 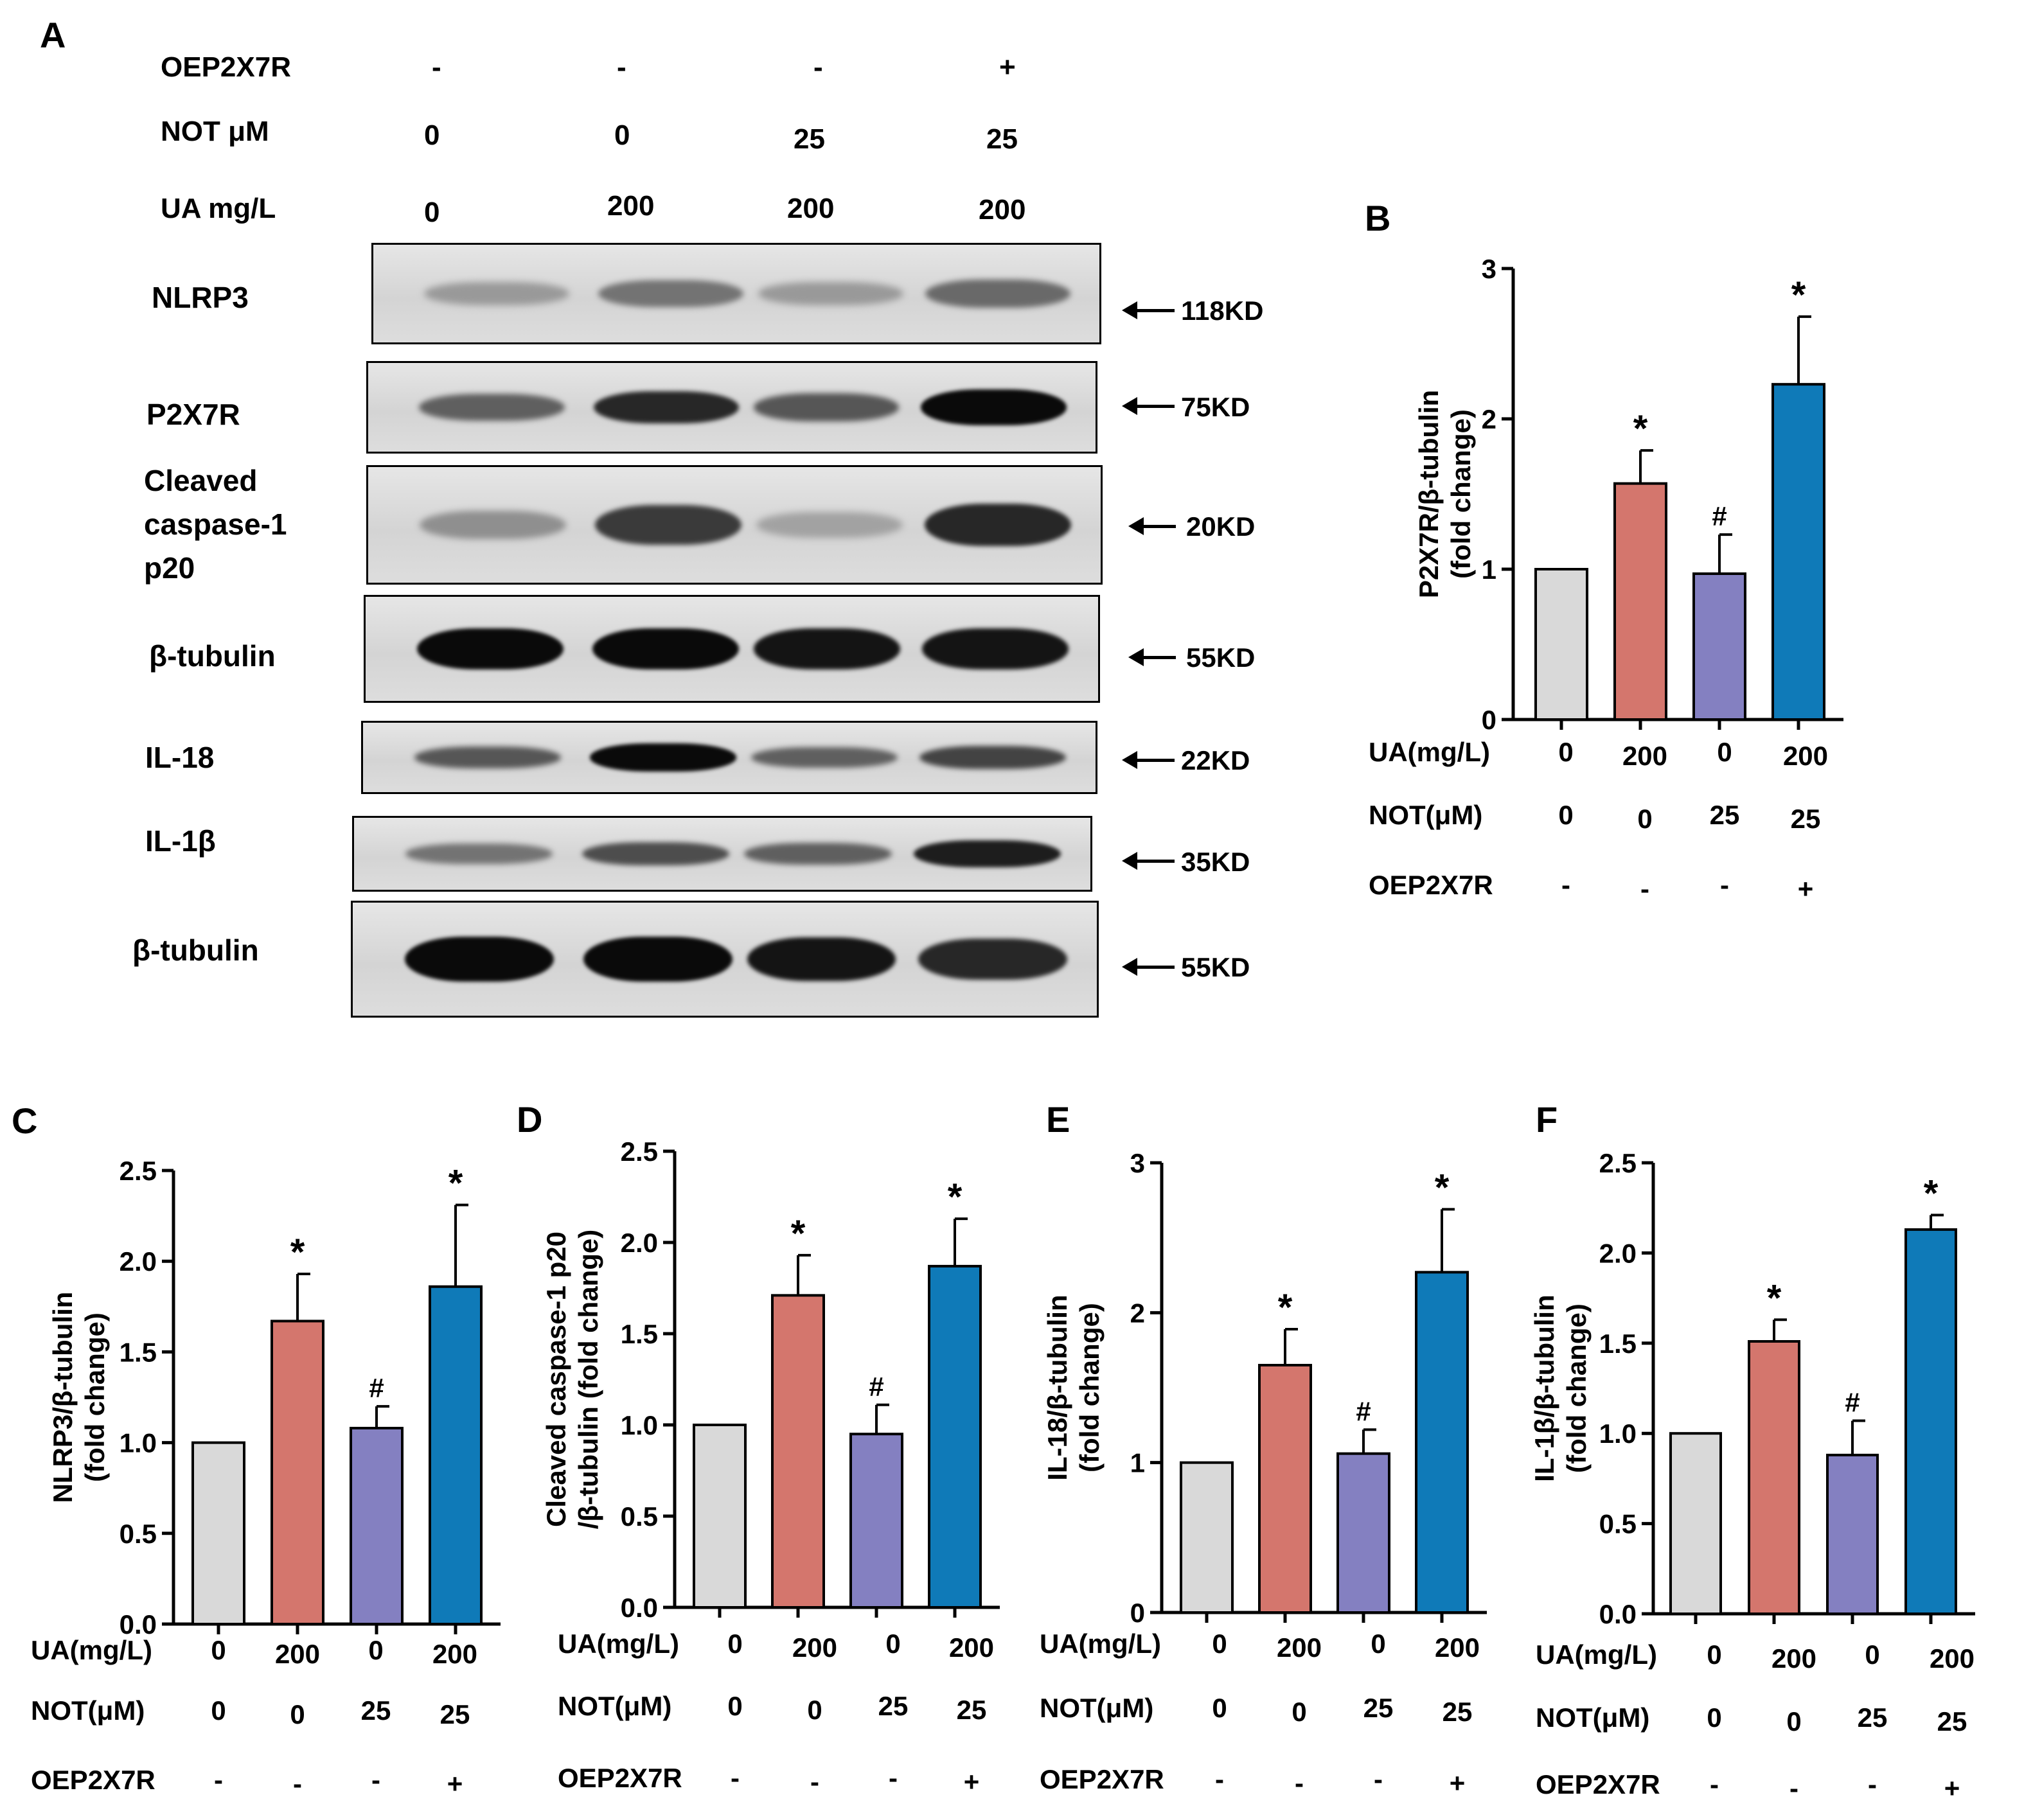 What do you see at coordinates (1137, 1163) in the screenshot?
I see `y-tick-label: 3` at bounding box center [1137, 1163].